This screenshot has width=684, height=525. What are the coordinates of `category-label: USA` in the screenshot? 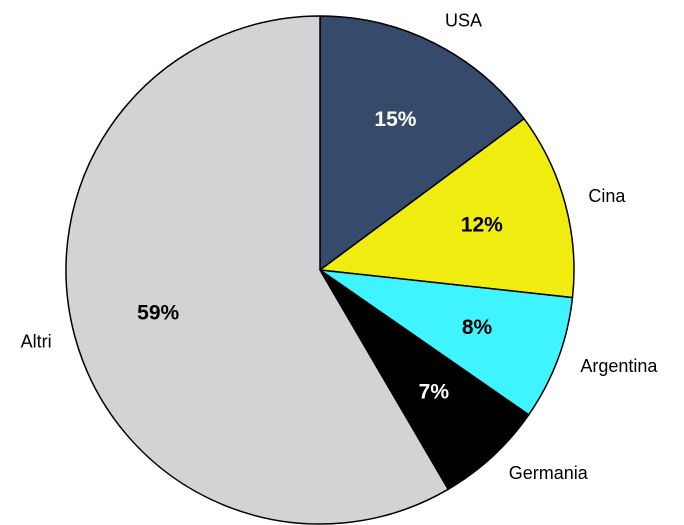 It's located at (463, 20).